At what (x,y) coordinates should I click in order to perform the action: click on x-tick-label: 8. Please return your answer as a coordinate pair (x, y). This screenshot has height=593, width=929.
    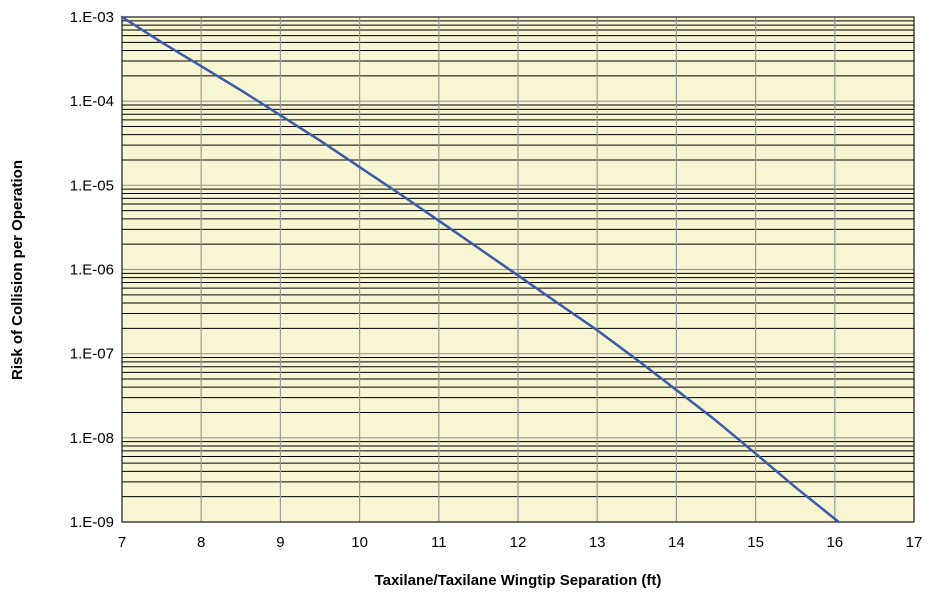
    Looking at the image, I should click on (201, 542).